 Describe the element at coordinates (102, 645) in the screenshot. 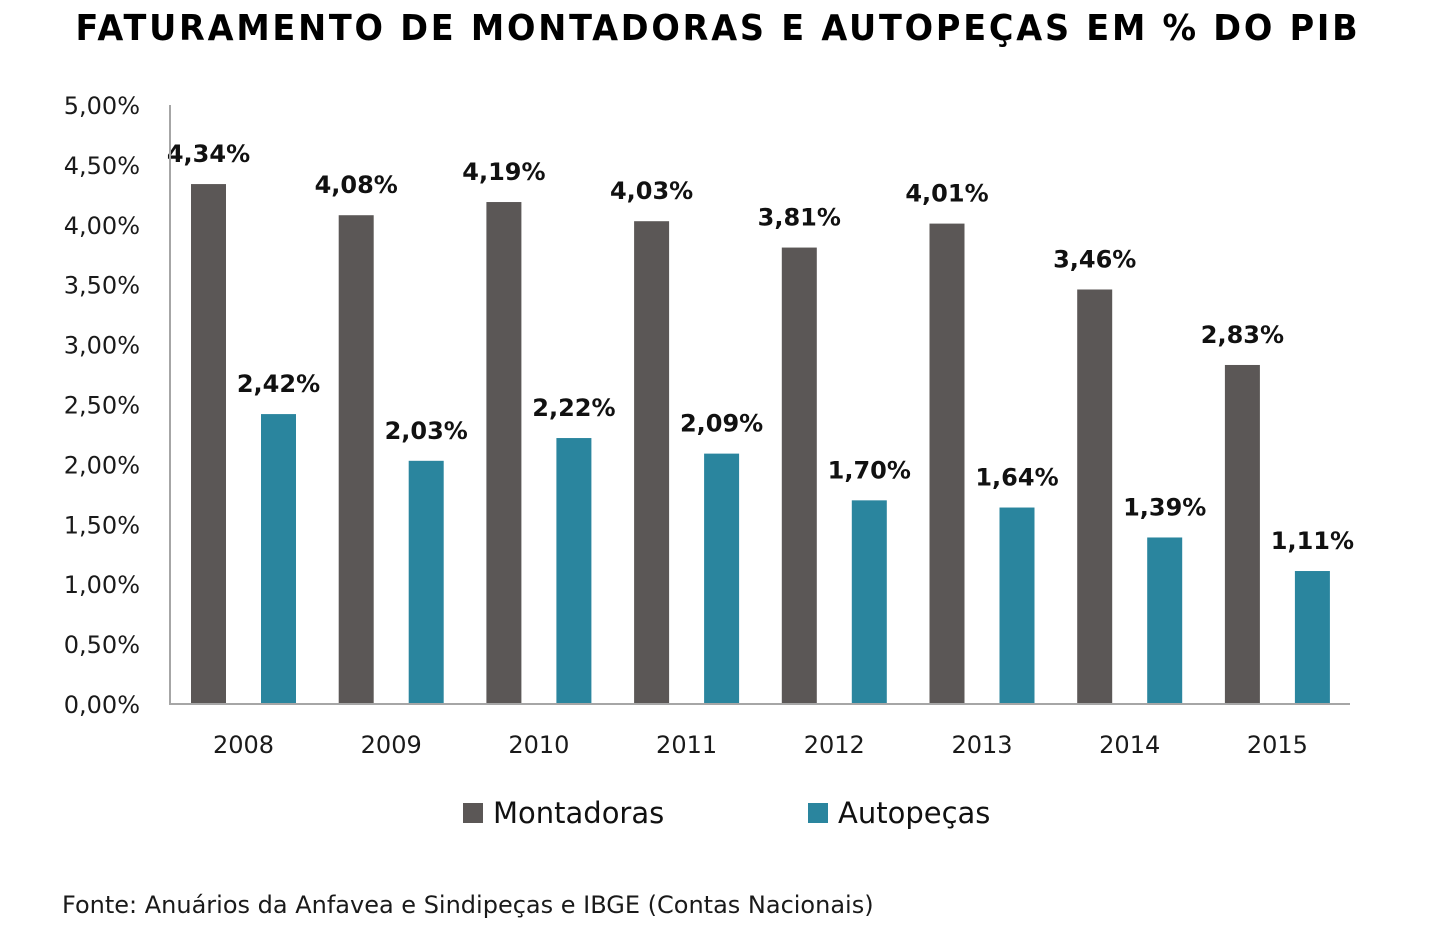

I see `y-tick-label: 0,50%` at that location.